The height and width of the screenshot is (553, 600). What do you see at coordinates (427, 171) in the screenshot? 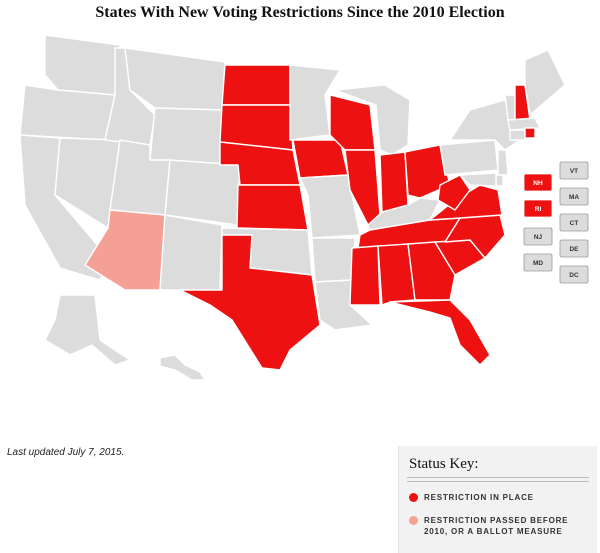
I see `state-oh` at bounding box center [427, 171].